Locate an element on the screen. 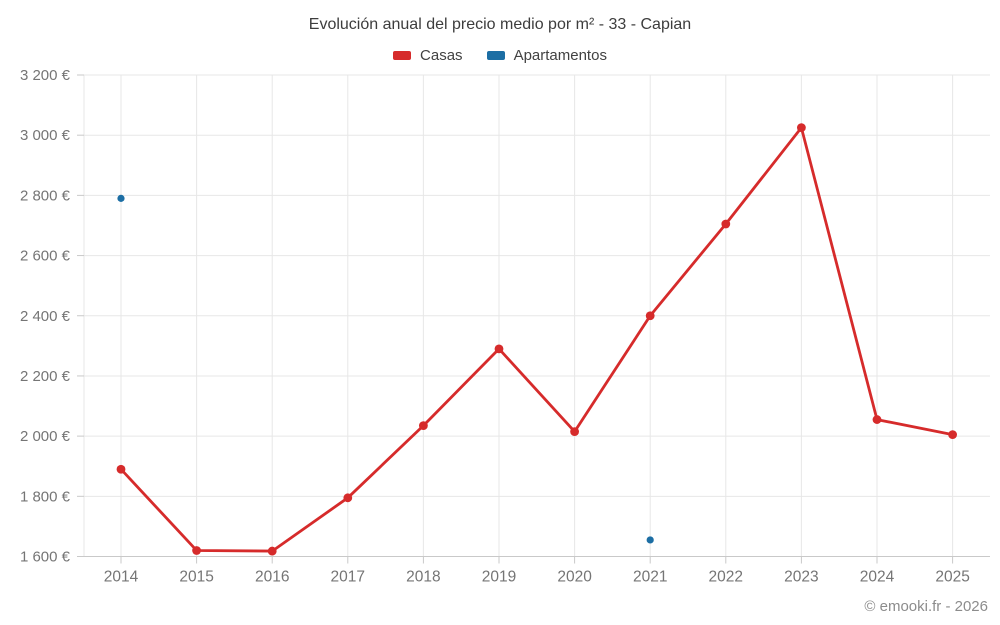 The height and width of the screenshot is (625, 1000). x-axis-label-2025: 2025 is located at coordinates (952, 577).